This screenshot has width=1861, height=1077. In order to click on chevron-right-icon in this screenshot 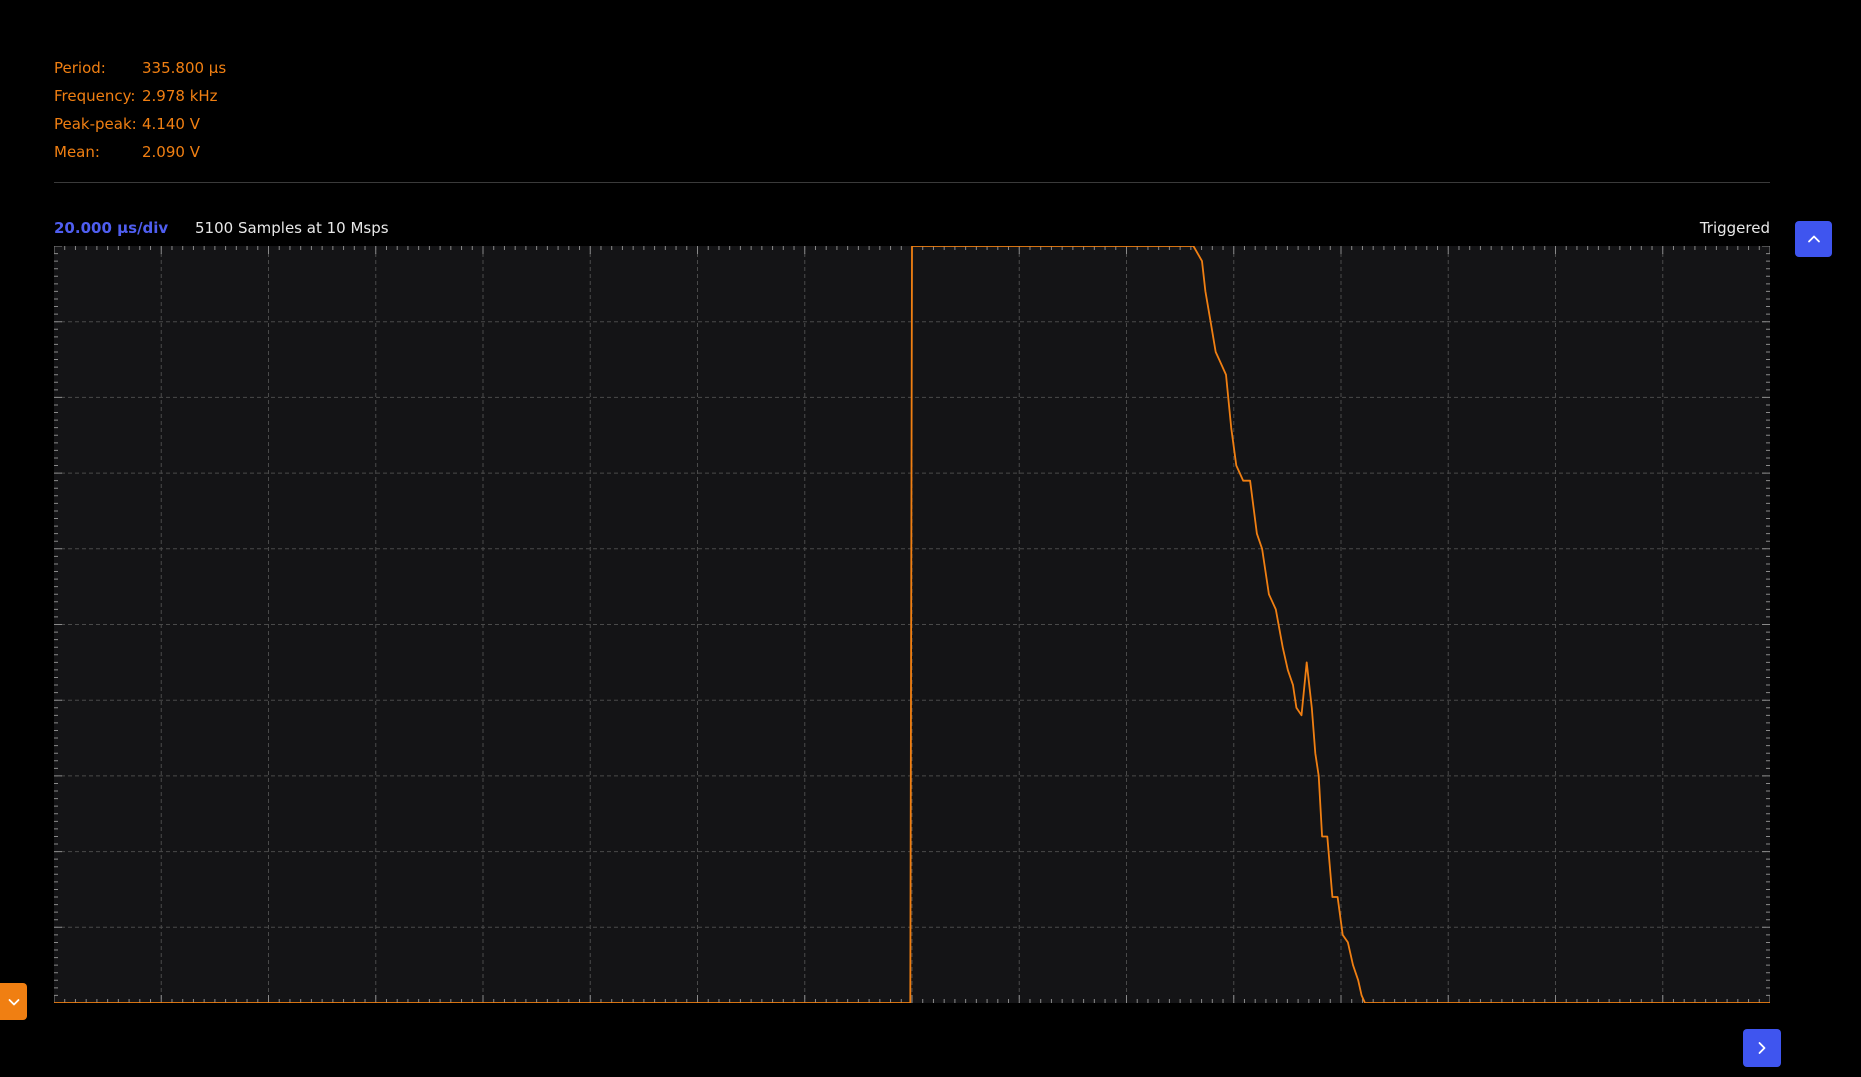, I will do `click(1762, 1048)`.